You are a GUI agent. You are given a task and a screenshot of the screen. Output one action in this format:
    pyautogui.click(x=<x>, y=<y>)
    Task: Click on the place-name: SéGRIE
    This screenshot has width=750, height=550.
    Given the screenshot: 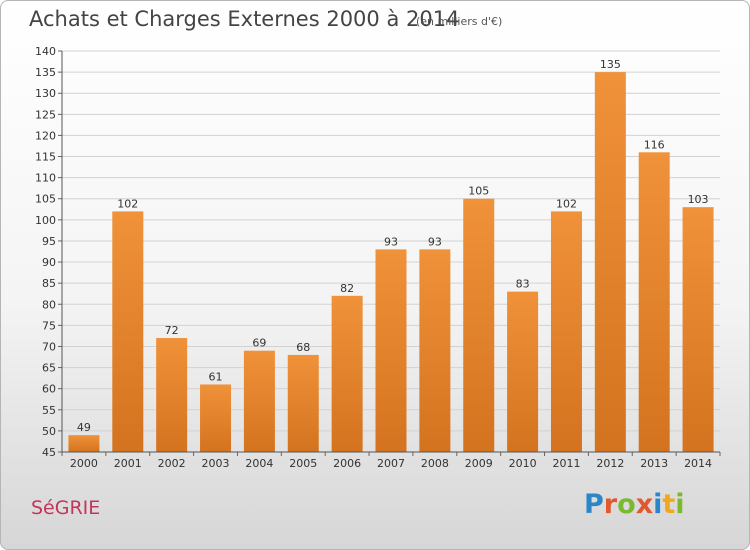 What is the action you would take?
    pyautogui.click(x=66, y=508)
    